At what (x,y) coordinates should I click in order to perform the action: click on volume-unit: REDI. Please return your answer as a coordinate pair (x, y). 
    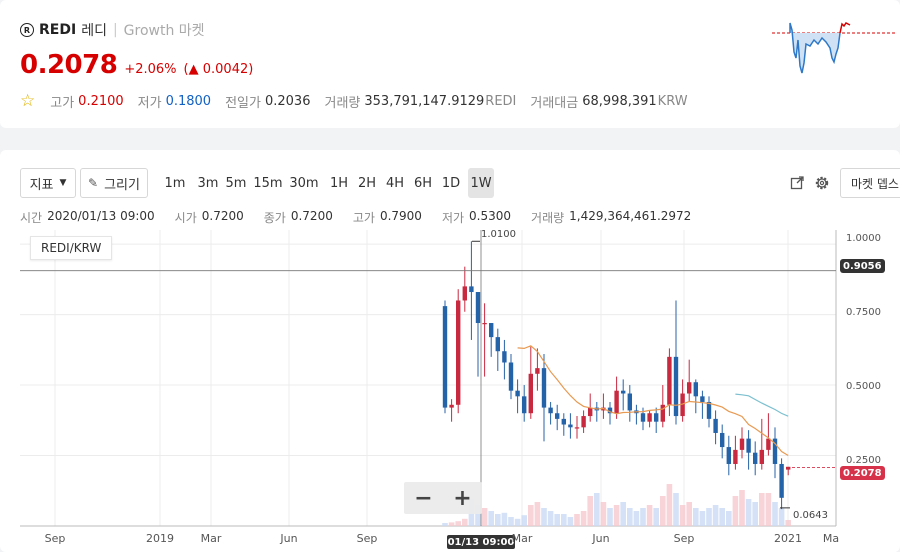
    Looking at the image, I should click on (501, 101).